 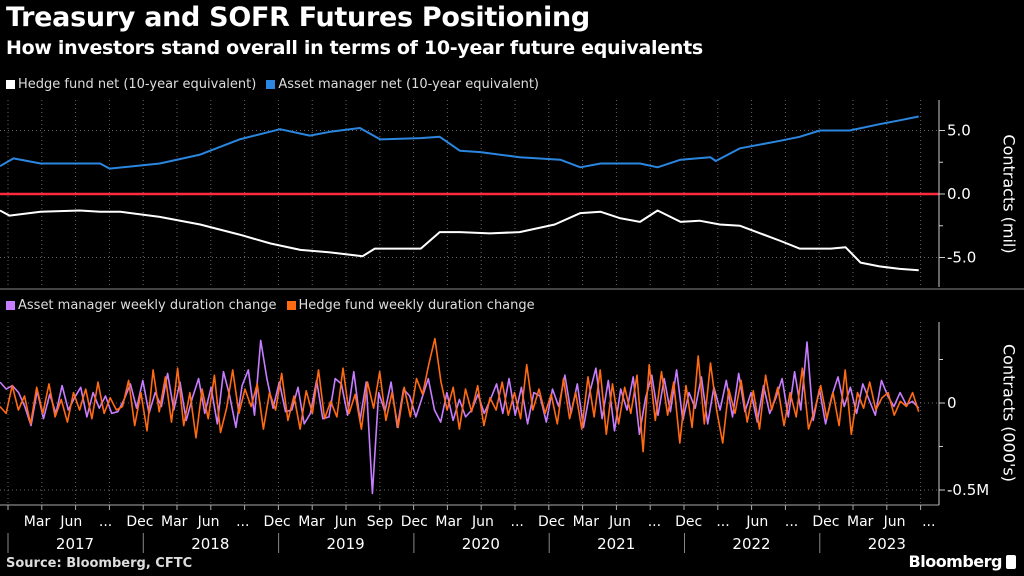 What do you see at coordinates (408, 84) in the screenshot?
I see `legend-label: Asset manager net (10-year equivalent)` at bounding box center [408, 84].